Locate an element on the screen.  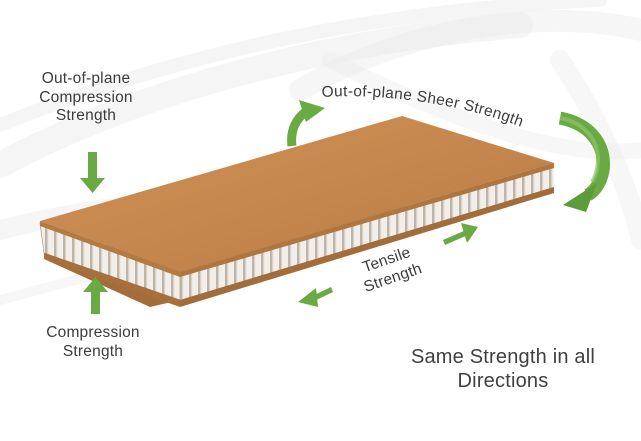
summary-caption: Same Strength in all Directions is located at coordinates (503, 369).